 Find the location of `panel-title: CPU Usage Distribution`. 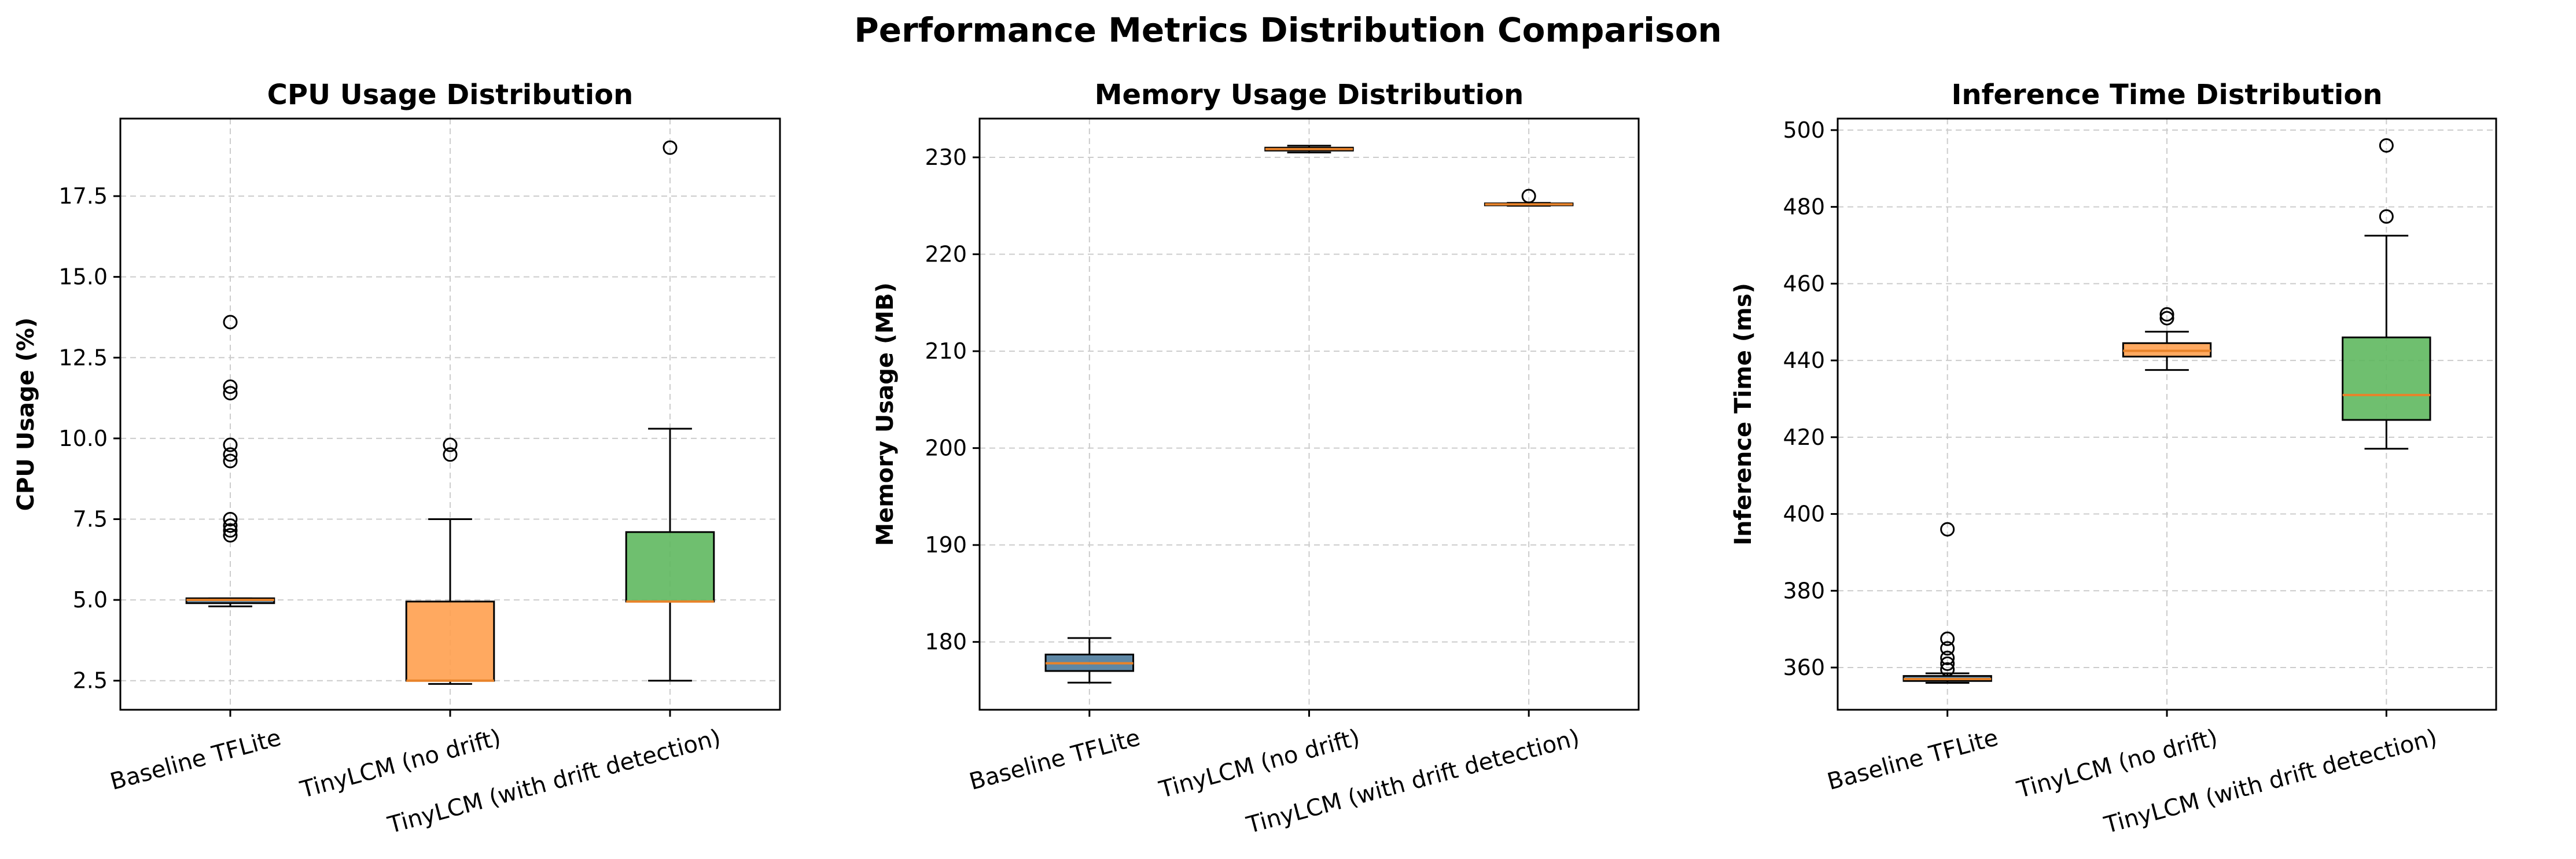

panel-title: CPU Usage Distribution is located at coordinates (450, 95).